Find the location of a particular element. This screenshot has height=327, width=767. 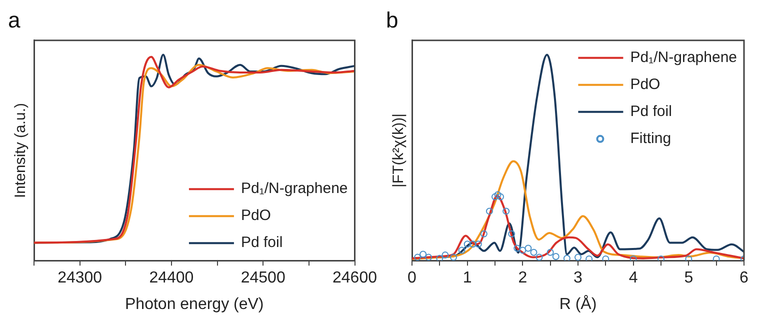

x-tick-label: 5 is located at coordinates (689, 278).